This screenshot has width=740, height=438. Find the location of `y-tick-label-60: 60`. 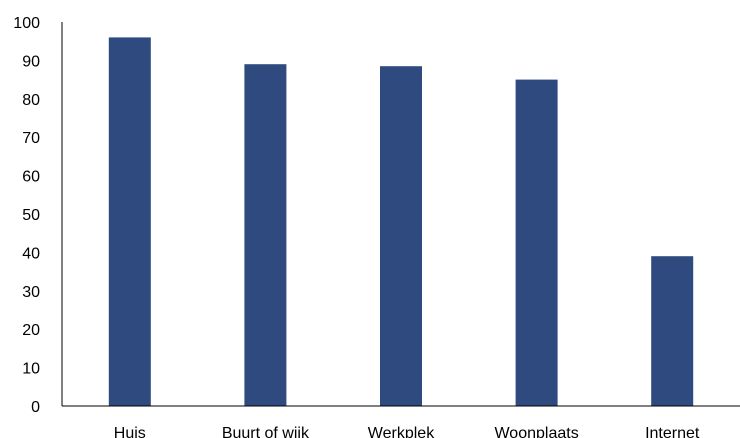

y-tick-label-60: 60 is located at coordinates (31, 177).